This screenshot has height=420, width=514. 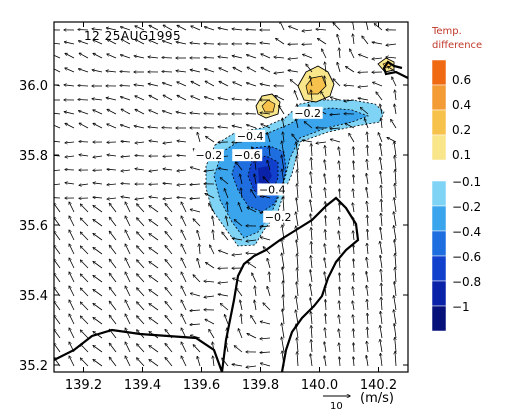 I want to click on contour-label: −0.4, so click(x=272, y=189).